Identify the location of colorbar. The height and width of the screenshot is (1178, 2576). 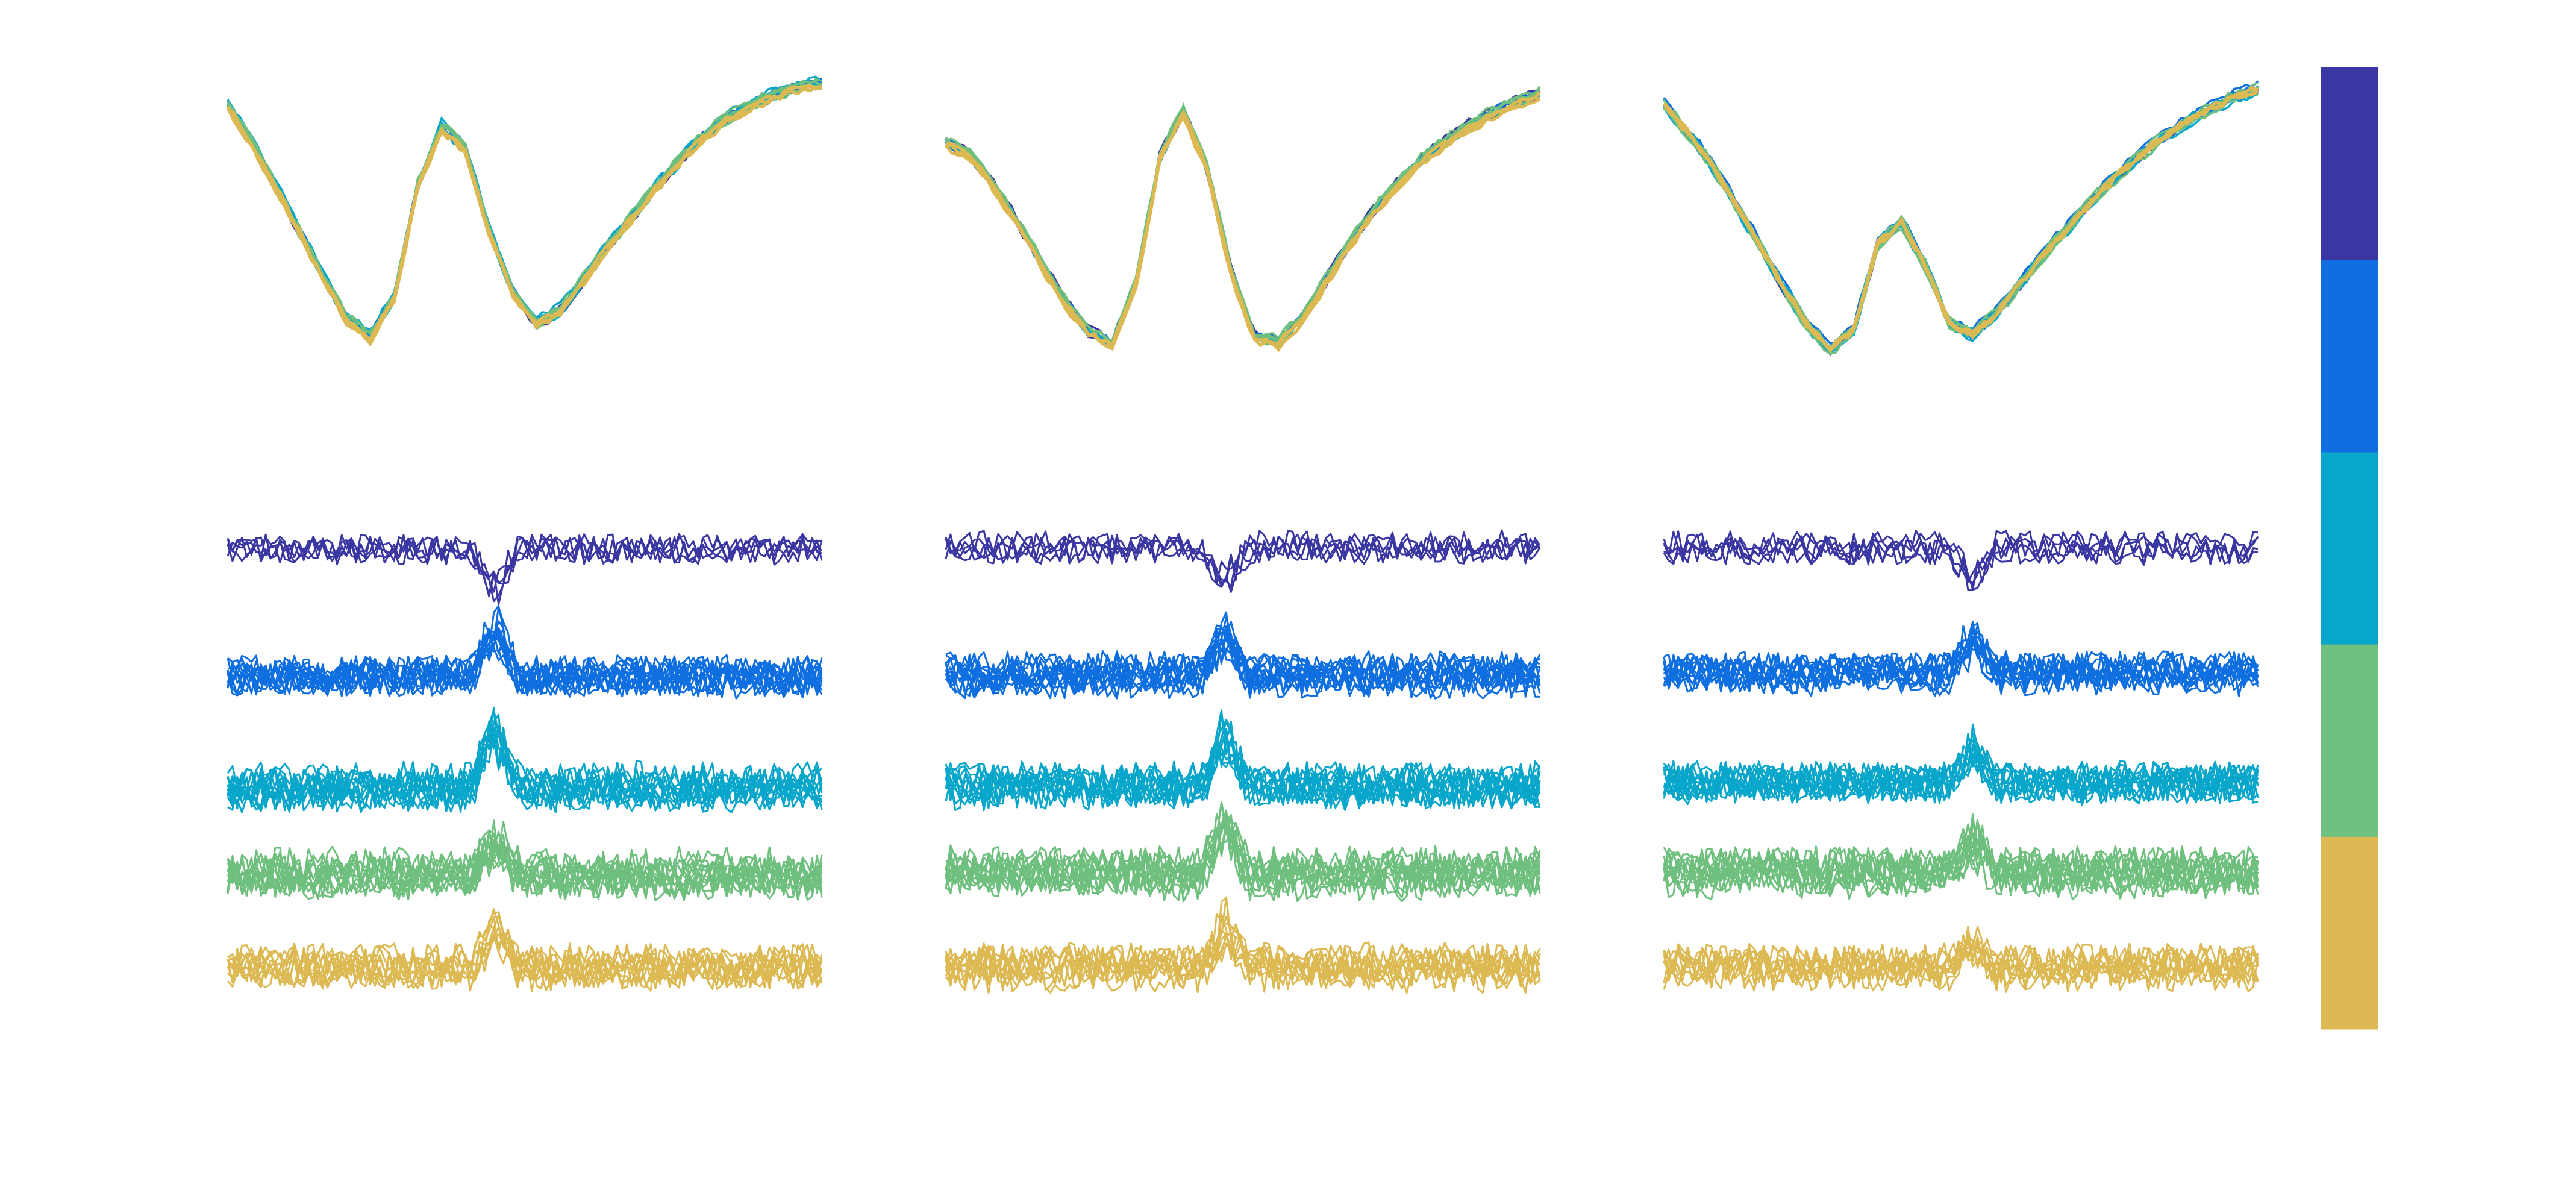
(2350, 548).